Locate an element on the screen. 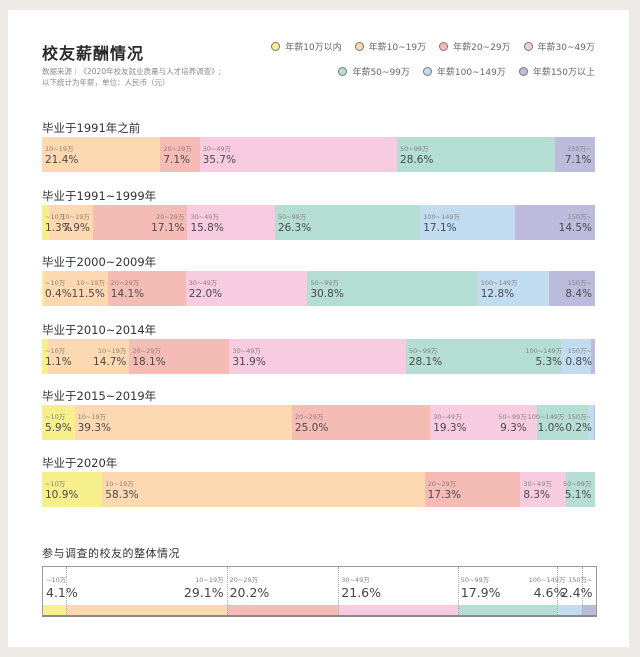  segment-label: 30~49万 21.6% is located at coordinates (361, 588).